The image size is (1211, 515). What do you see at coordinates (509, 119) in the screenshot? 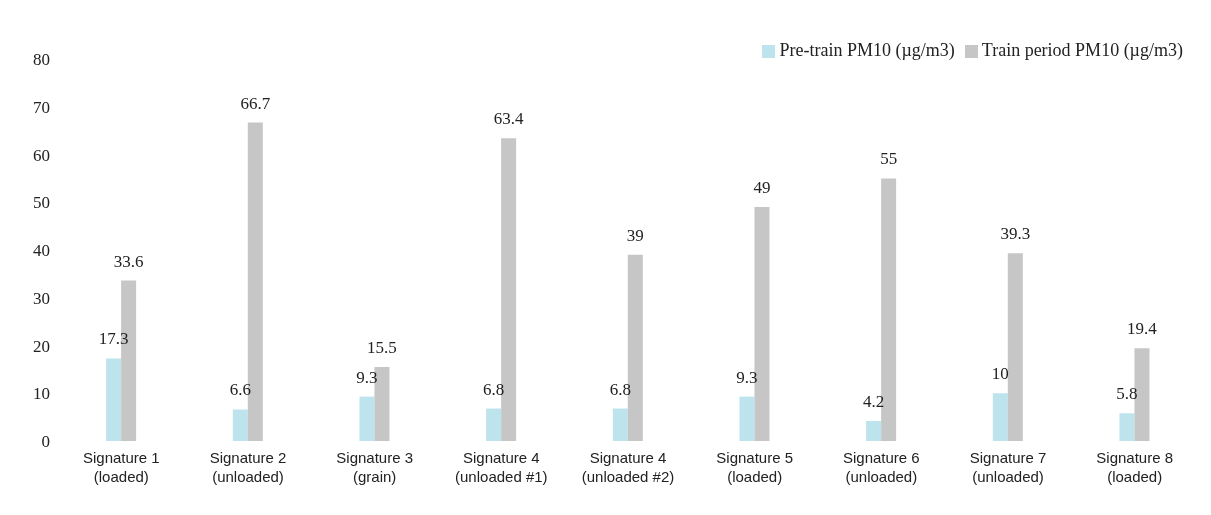
I see `data-label: 63.4` at bounding box center [509, 119].